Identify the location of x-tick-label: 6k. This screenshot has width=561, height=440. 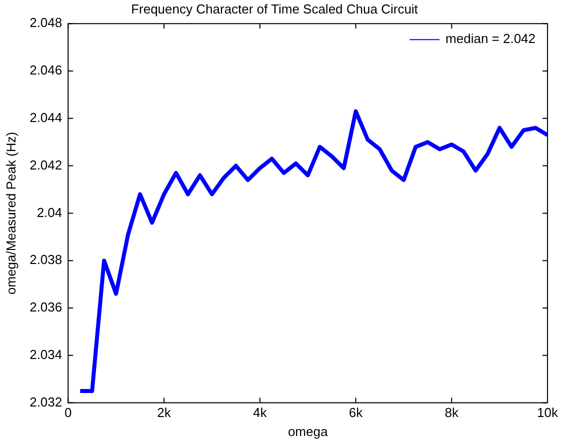
(356, 412).